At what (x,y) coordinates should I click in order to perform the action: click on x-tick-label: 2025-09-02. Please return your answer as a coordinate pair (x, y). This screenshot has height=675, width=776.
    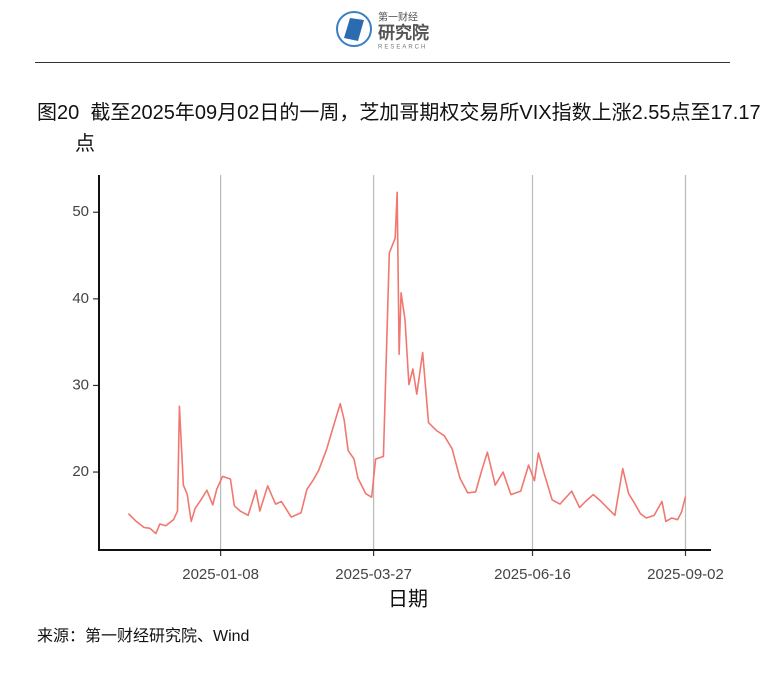
    Looking at the image, I should click on (685, 574).